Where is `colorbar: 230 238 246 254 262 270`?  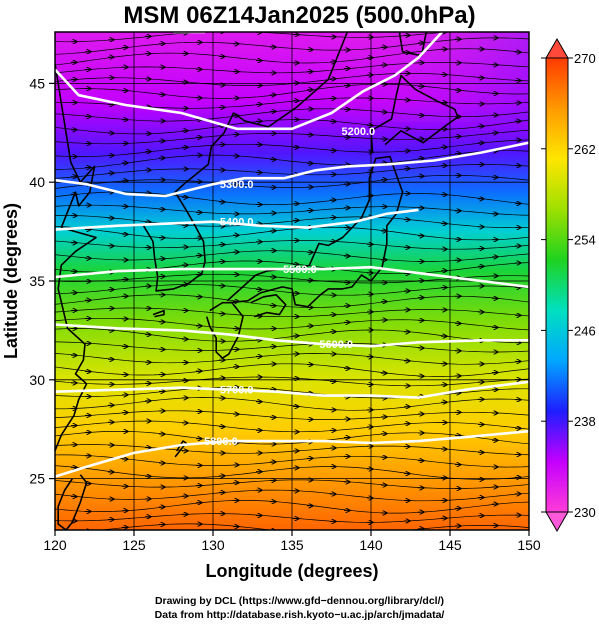 colorbar: 230 238 246 254 262 270 is located at coordinates (568, 285).